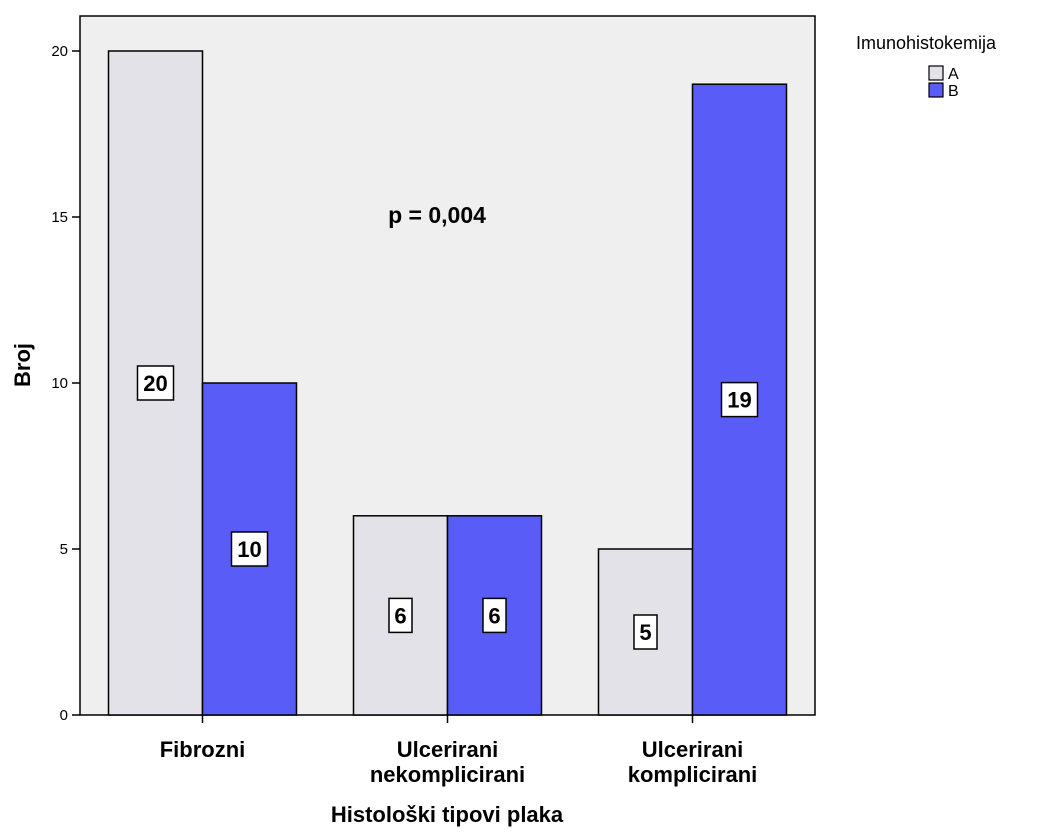 This screenshot has height=834, width=1040. I want to click on y-tick-label-1: 5, so click(64, 549).